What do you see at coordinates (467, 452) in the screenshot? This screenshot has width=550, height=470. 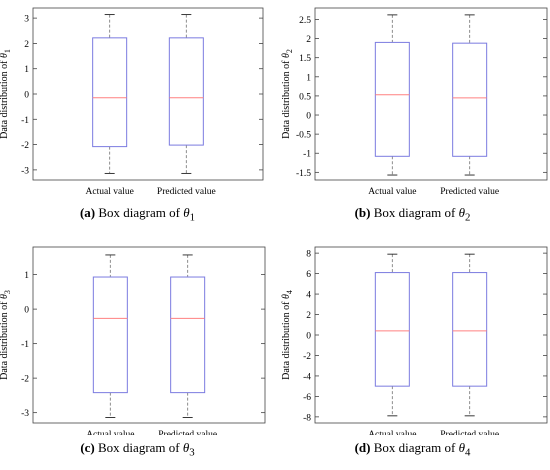 I see `caption-subscript: 4` at bounding box center [467, 452].